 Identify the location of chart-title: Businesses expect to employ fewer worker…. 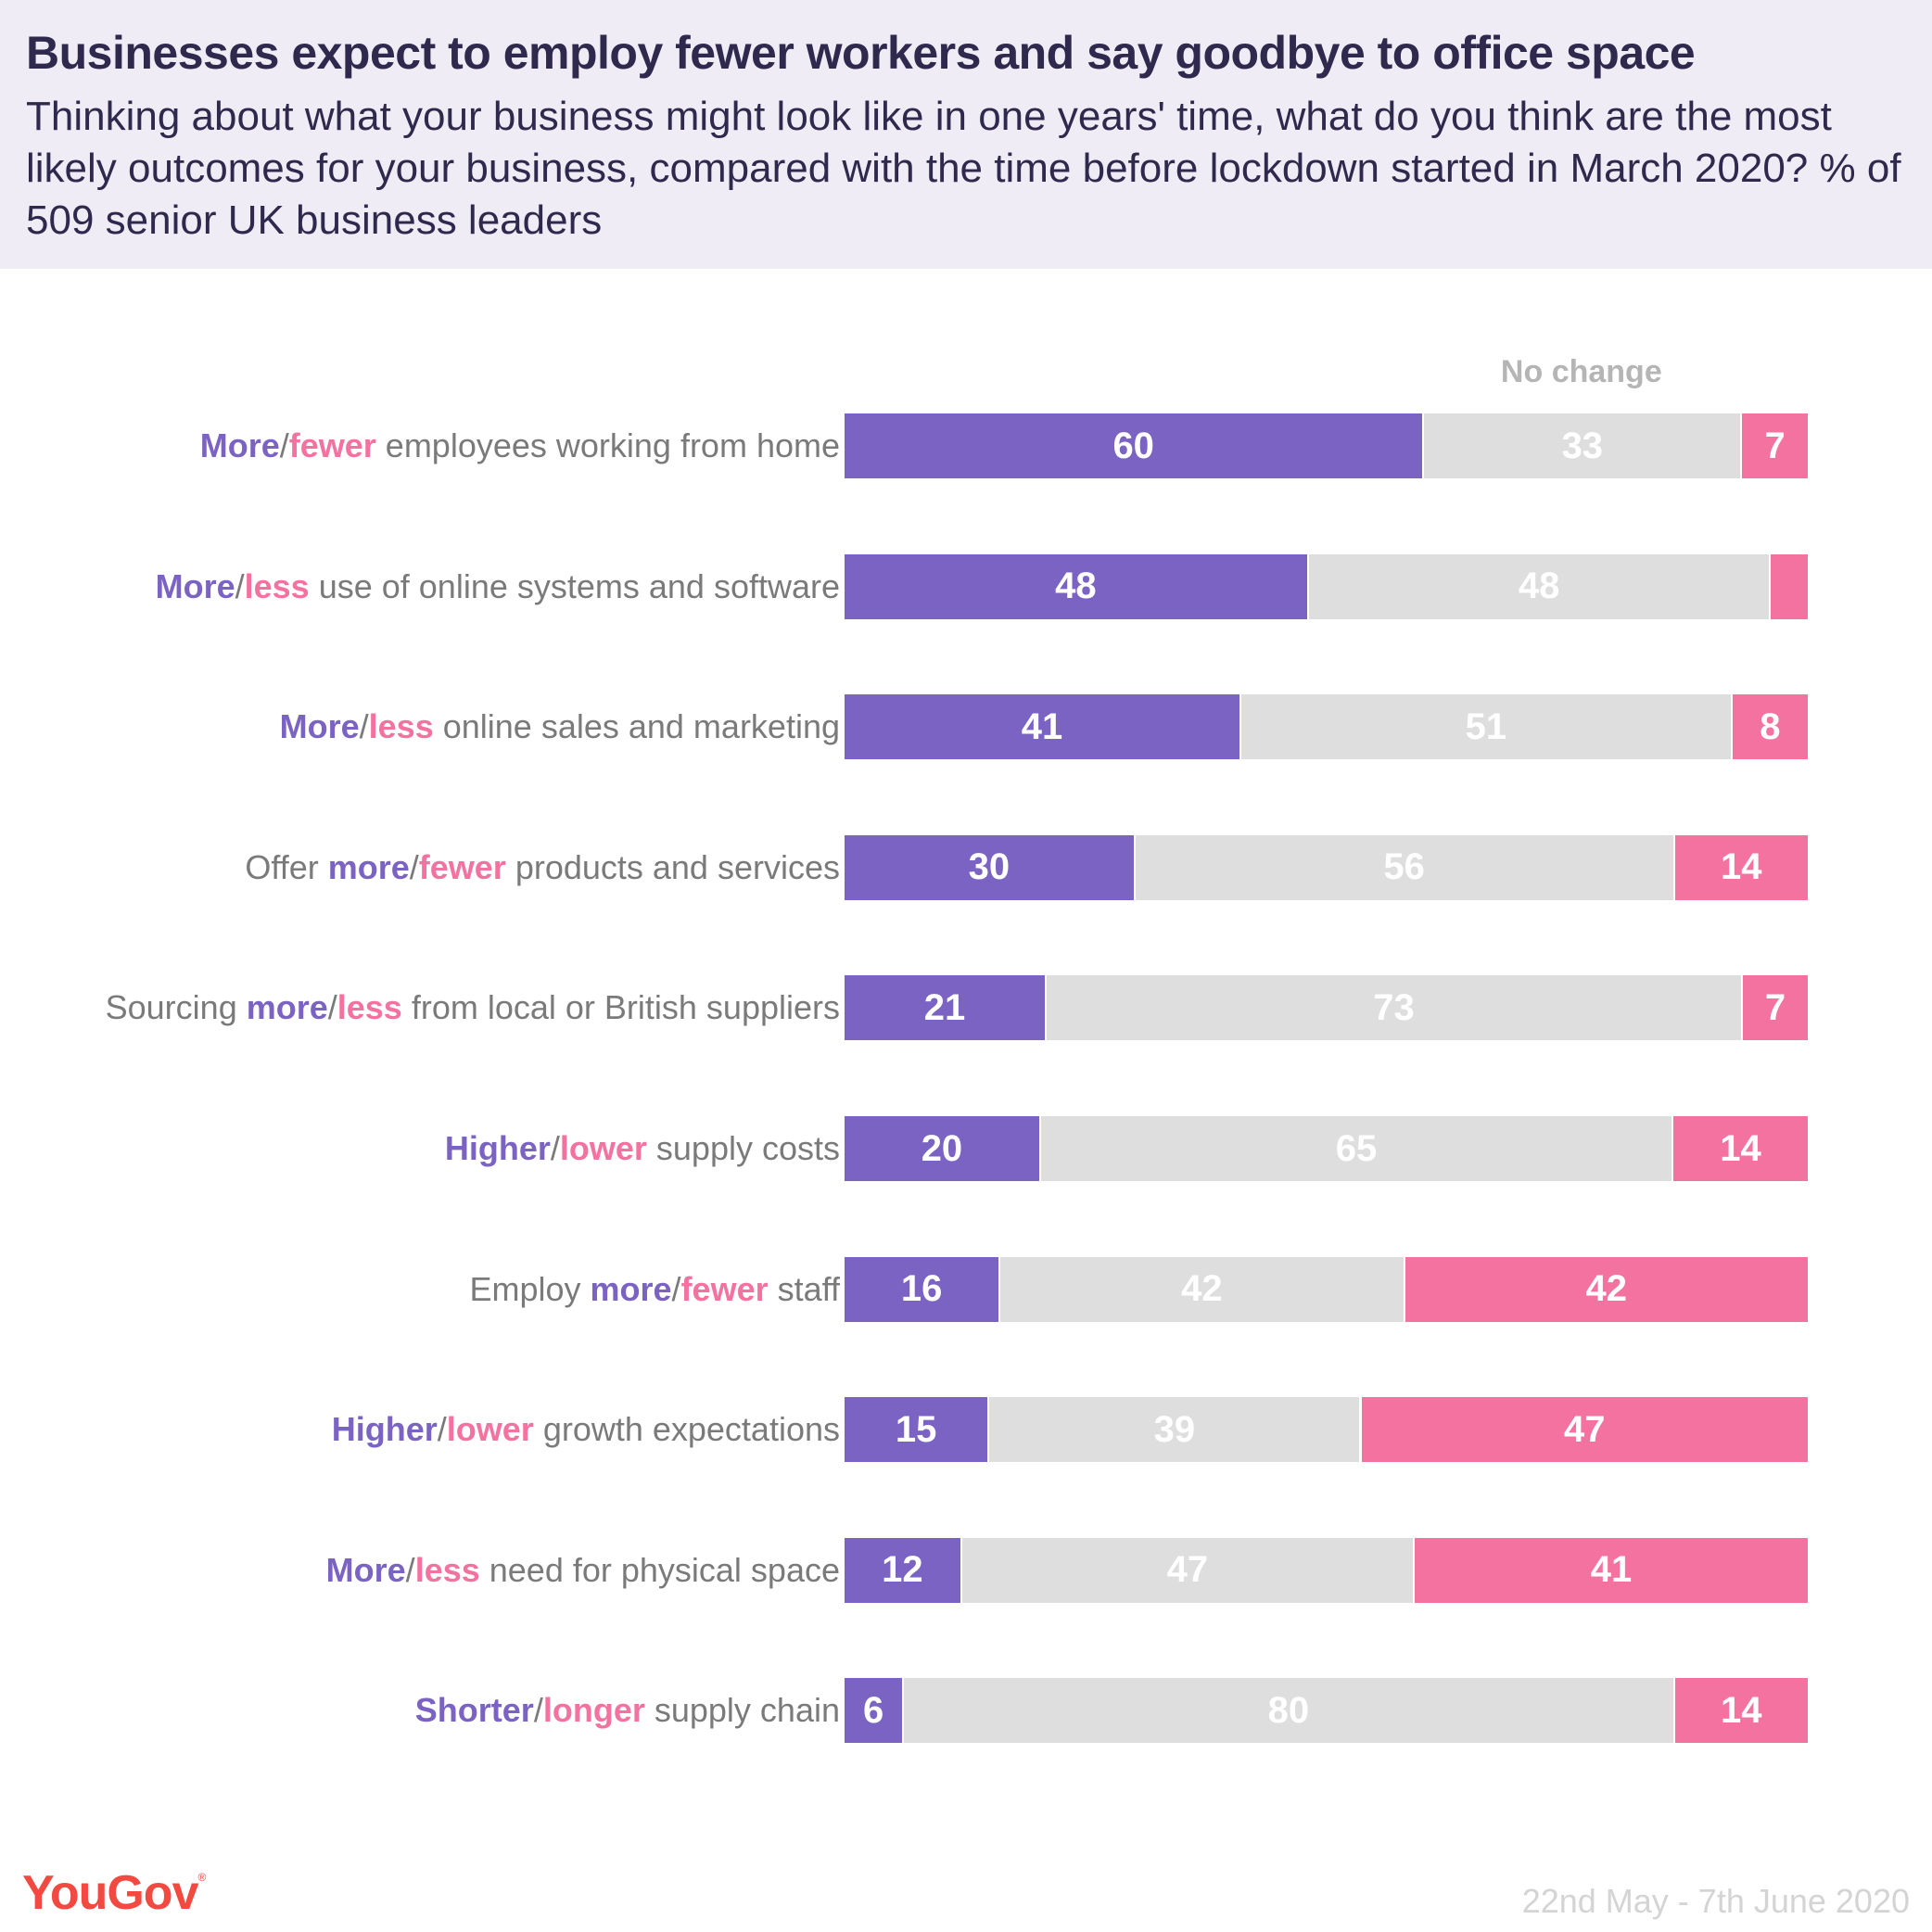
(861, 53).